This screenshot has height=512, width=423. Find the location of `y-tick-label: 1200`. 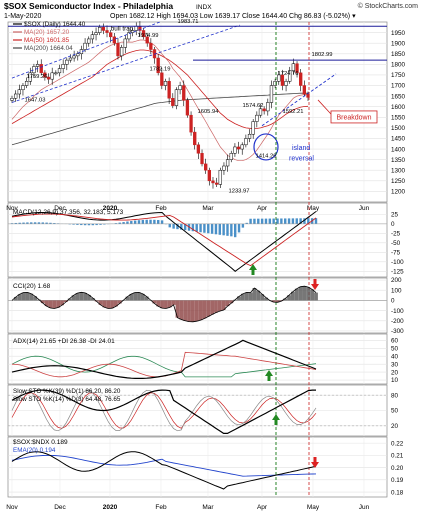

y-tick-label: 1200 is located at coordinates (398, 192).